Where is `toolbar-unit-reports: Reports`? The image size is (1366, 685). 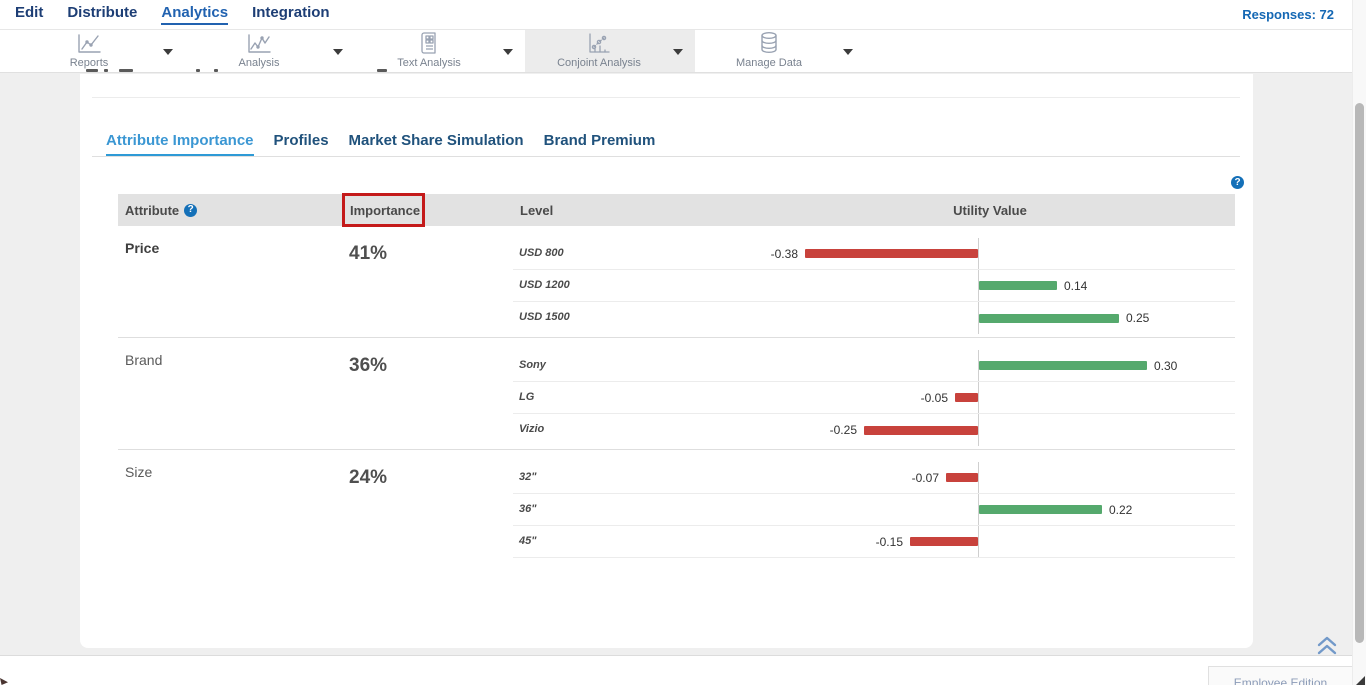 toolbar-unit-reports: Reports is located at coordinates (100, 51).